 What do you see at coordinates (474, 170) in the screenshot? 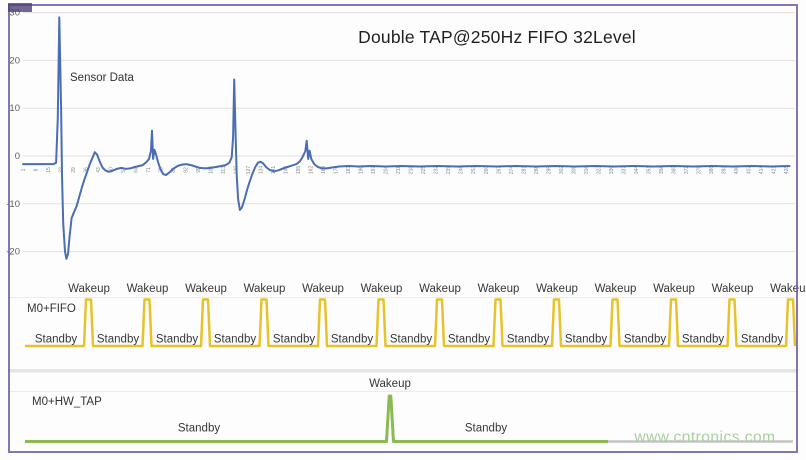
I see `x-axis-tick-label: 253` at bounding box center [474, 170].